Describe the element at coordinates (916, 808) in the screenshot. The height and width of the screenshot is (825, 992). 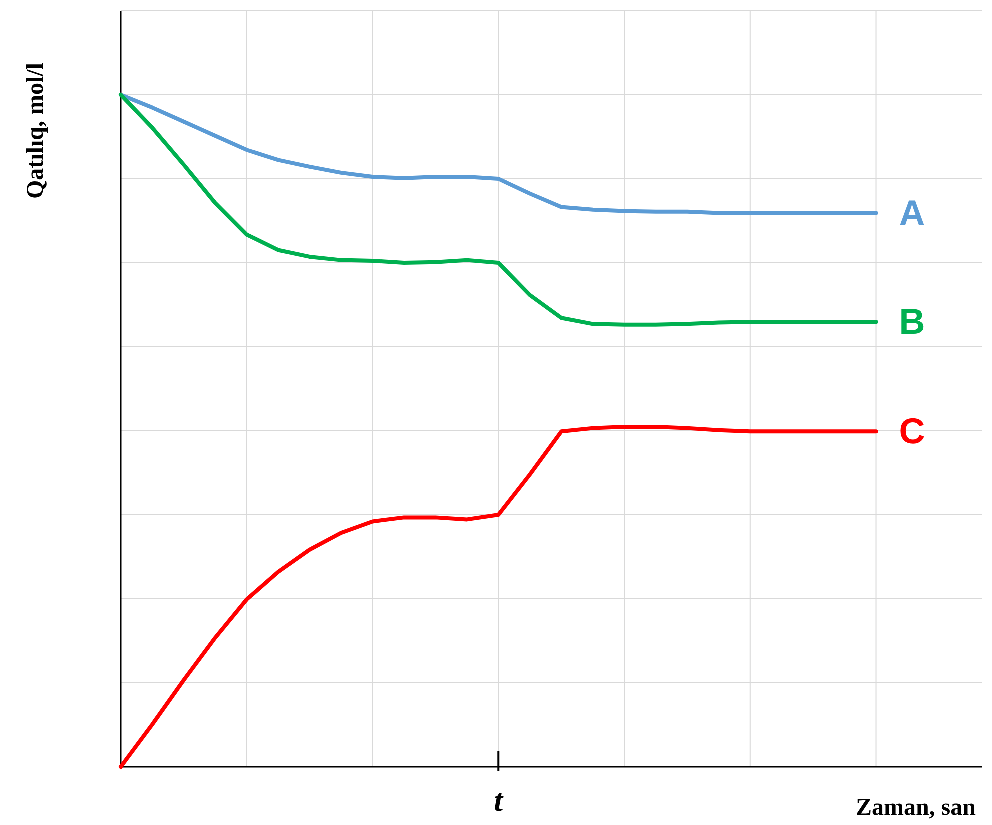
I see `x-axis-title: Zaman, san` at that location.